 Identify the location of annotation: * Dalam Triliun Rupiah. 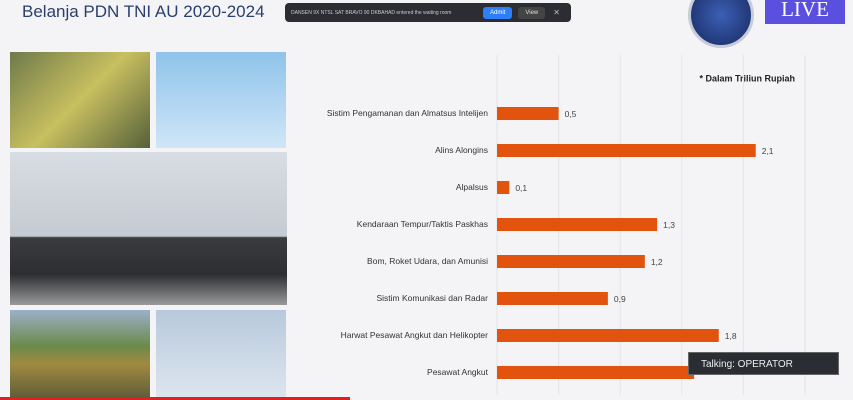
(747, 78).